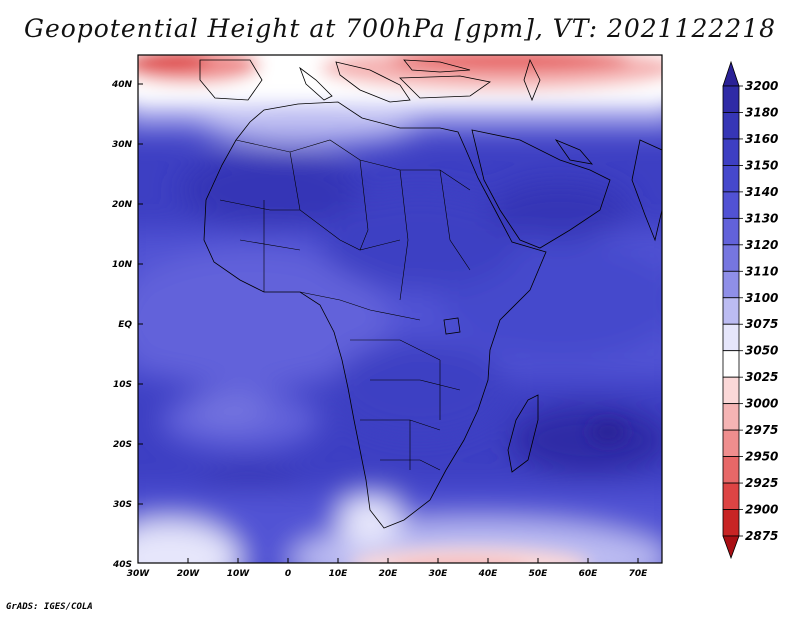  I want to click on colorbar-label: 2875, so click(761, 536).